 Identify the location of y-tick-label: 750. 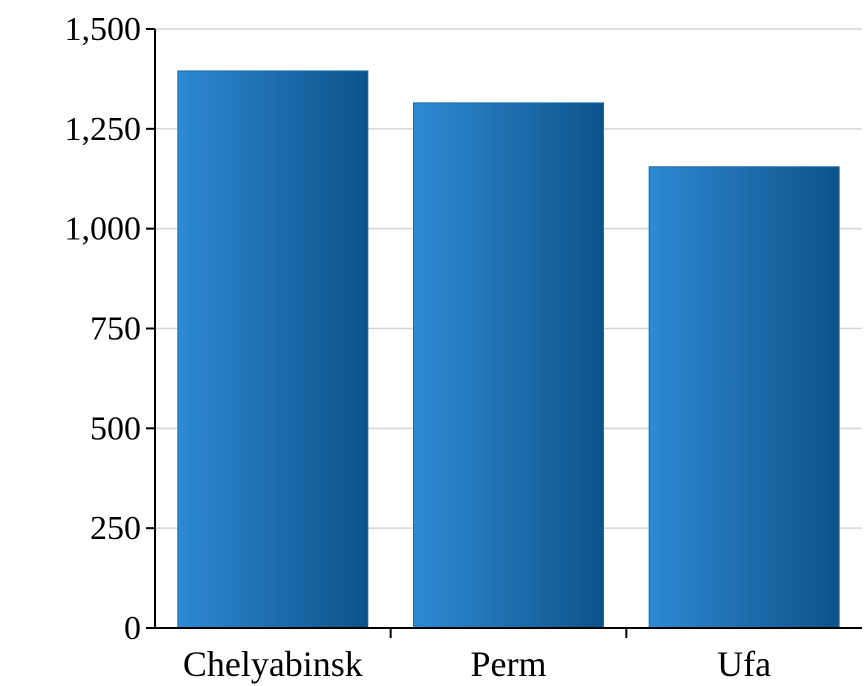
(115, 329).